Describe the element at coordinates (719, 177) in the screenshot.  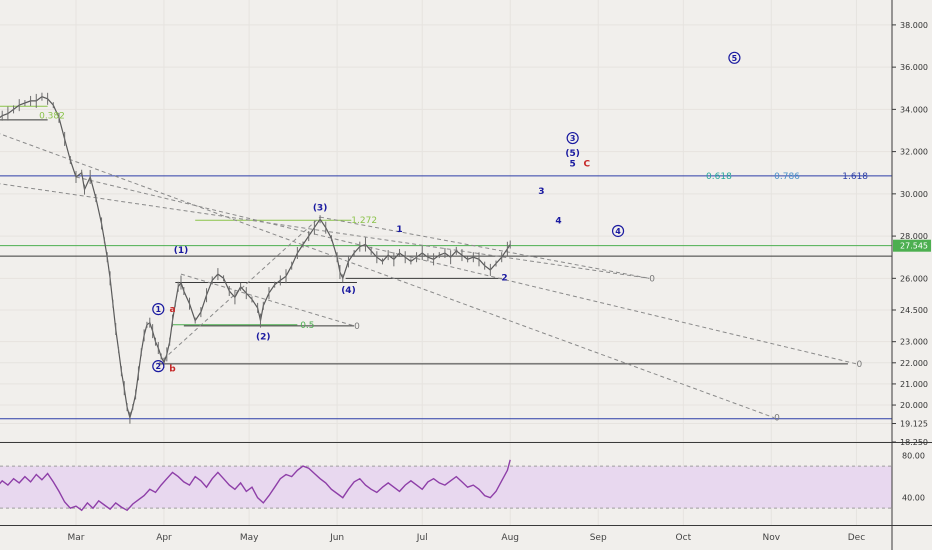
I see `fib-label: 0.618` at that location.